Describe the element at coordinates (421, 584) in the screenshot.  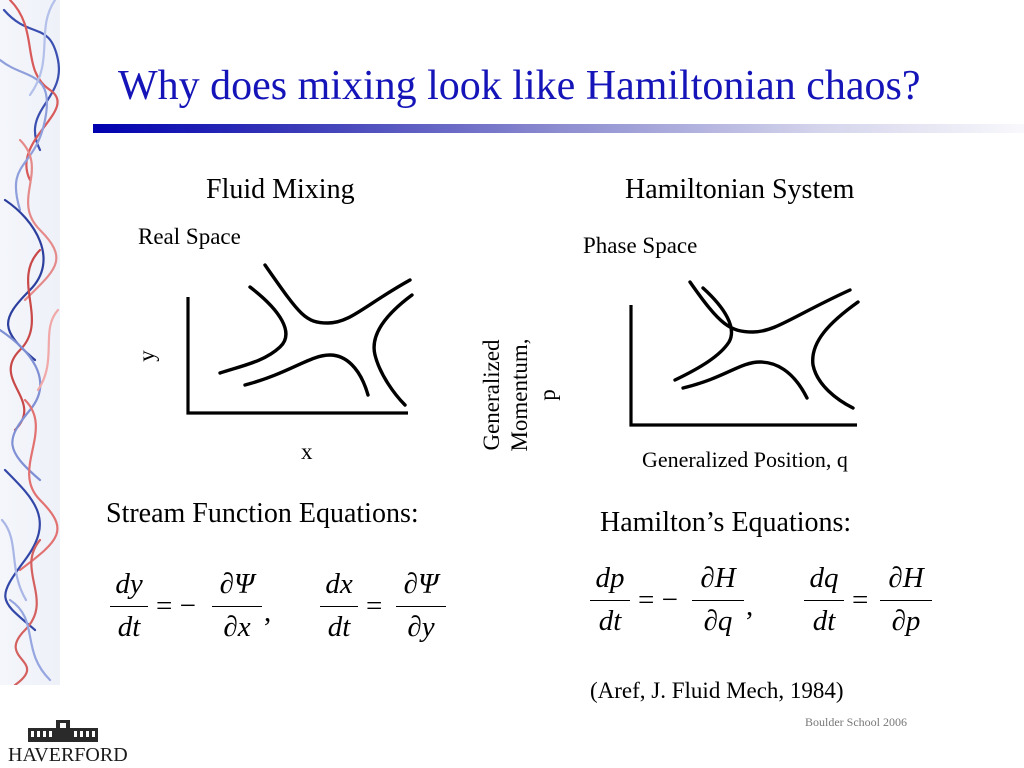
I see `eq2-rhs-numerator: ∂Ψ` at that location.